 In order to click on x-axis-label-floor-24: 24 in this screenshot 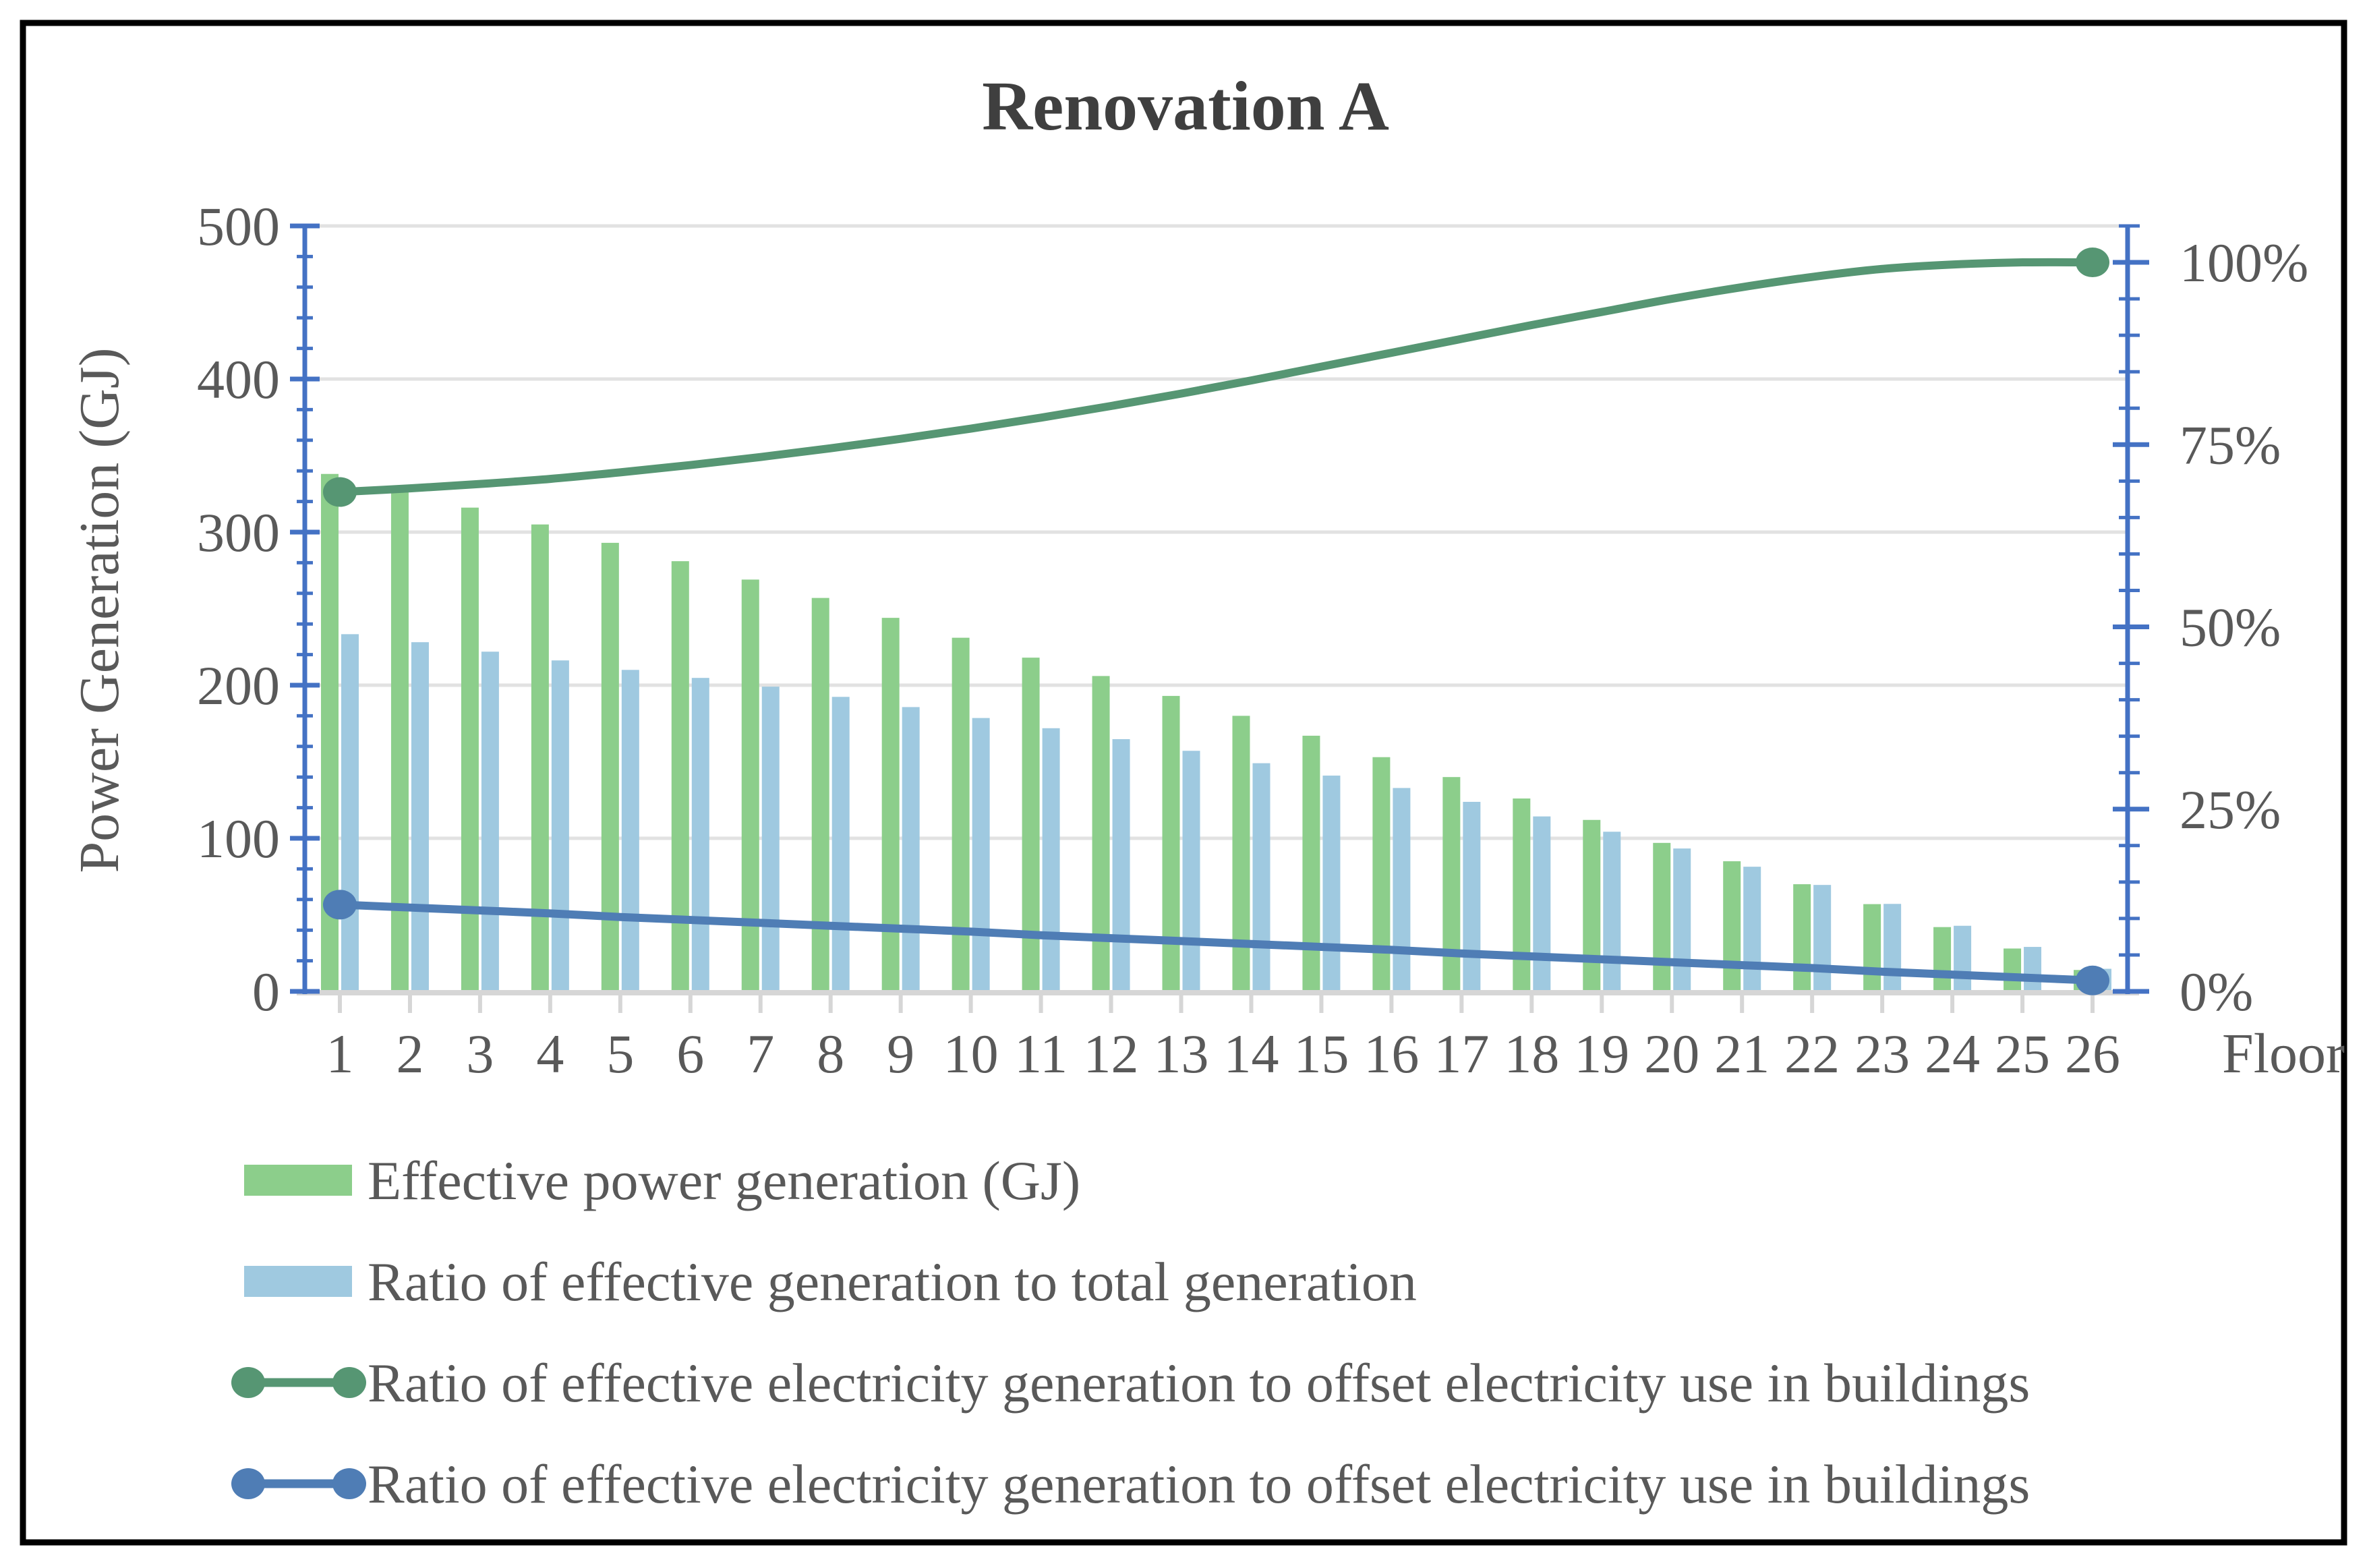, I will do `click(1952, 1053)`.